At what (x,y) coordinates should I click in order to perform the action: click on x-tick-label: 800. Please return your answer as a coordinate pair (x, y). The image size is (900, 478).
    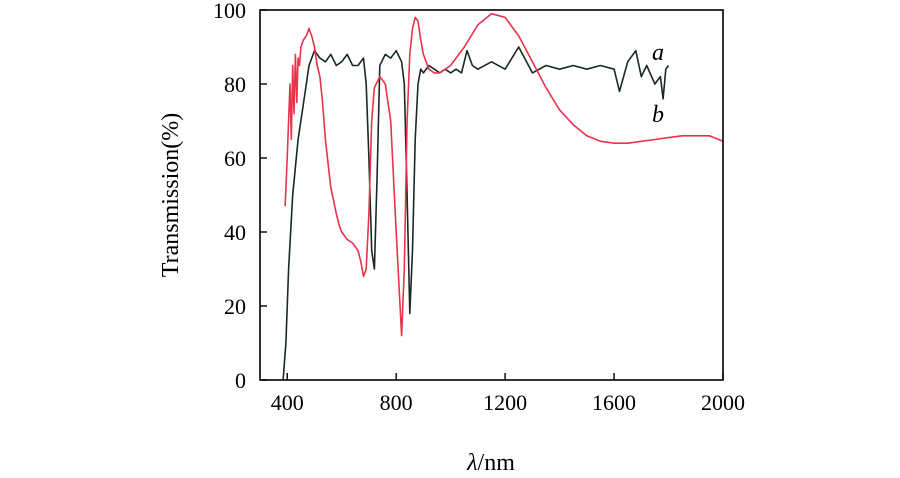
    Looking at the image, I should click on (396, 402).